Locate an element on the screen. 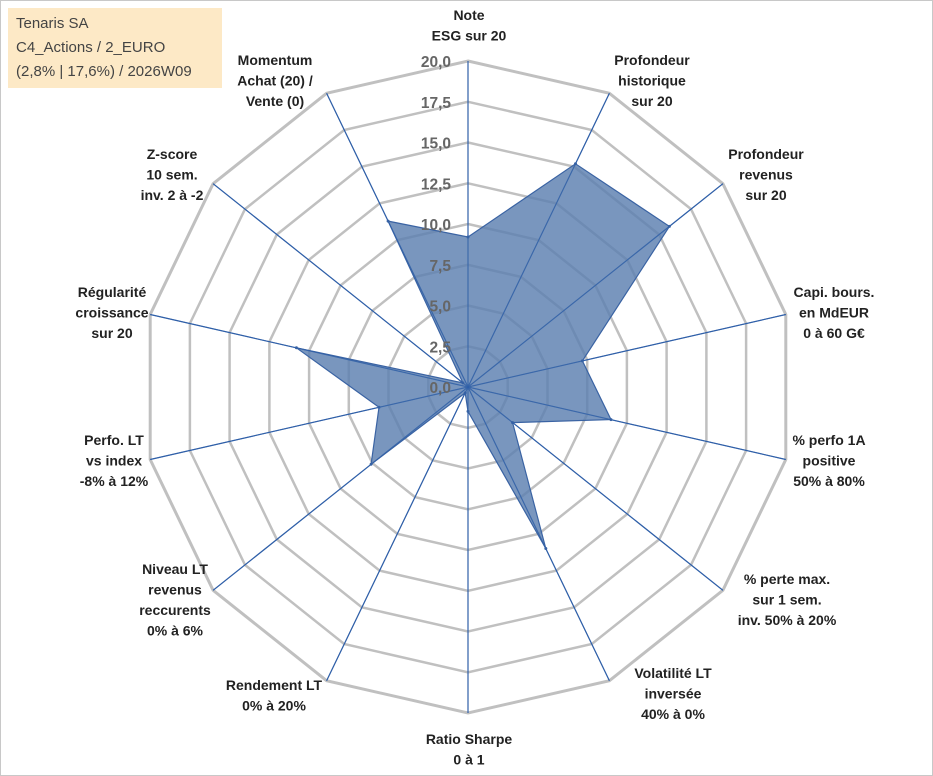  tick-label: 20,0 is located at coordinates (436, 62).